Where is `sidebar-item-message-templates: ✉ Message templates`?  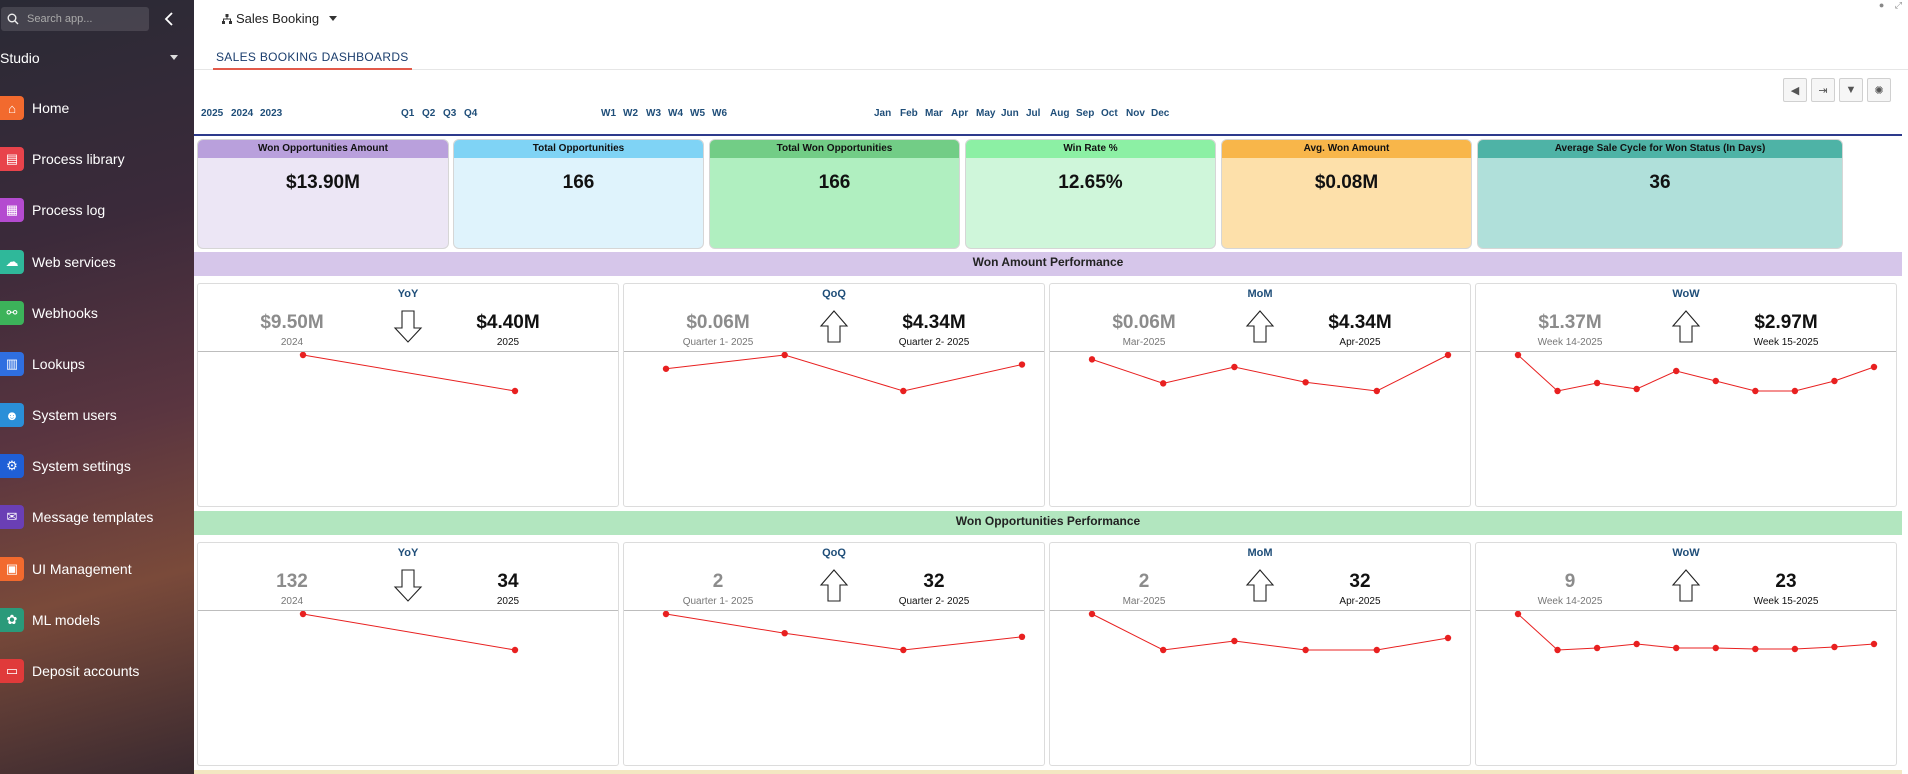
sidebar-item-message-templates: ✉ Message templates is located at coordinates (97, 517).